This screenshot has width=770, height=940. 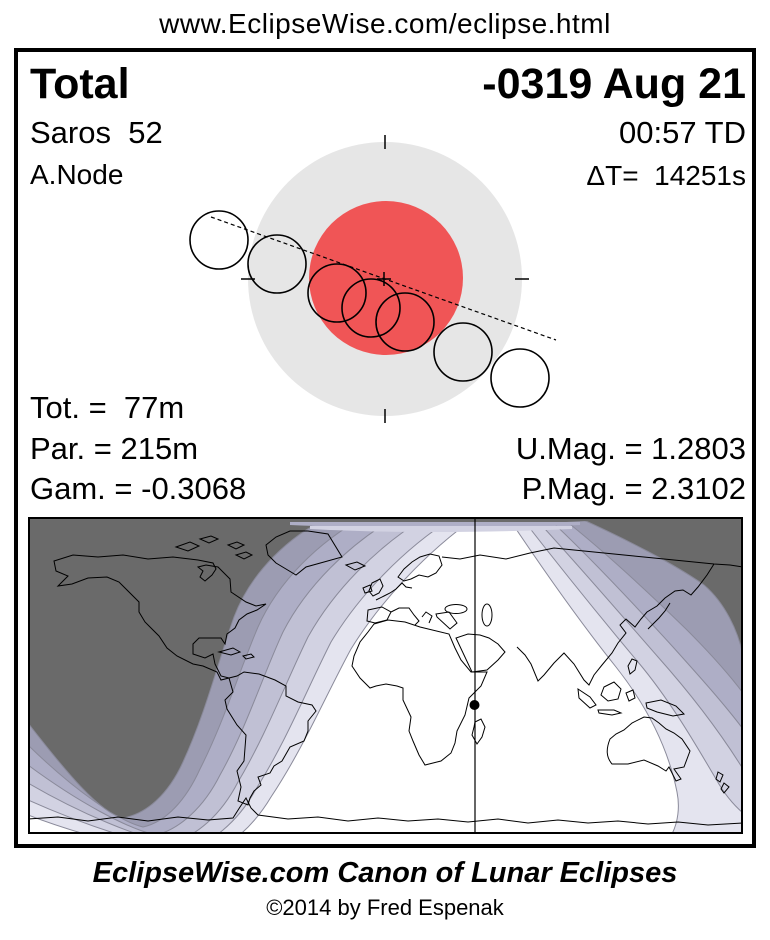 I want to click on copyright: ©2014 by Fred Espenak, so click(x=385, y=907).